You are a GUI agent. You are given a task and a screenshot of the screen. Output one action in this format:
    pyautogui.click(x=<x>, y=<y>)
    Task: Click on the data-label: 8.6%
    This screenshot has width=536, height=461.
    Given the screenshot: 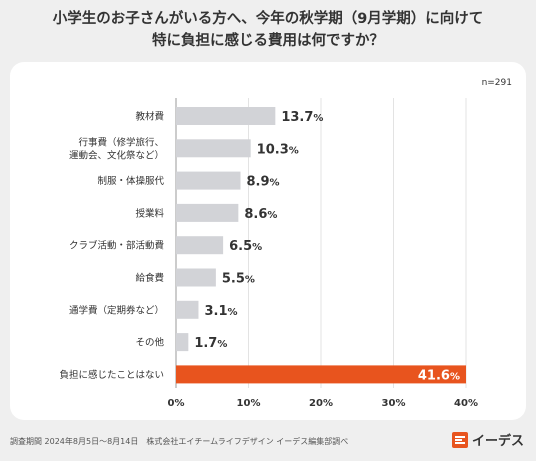 What is the action you would take?
    pyautogui.click(x=260, y=214)
    